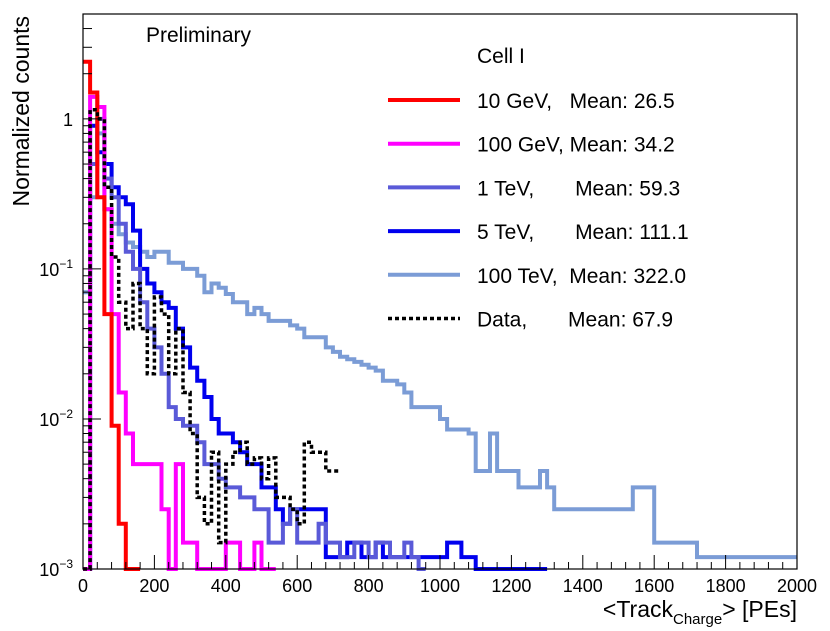 The image size is (830, 631). I want to click on legend-label: 100 GeV, Mean: 34.2, so click(576, 145).